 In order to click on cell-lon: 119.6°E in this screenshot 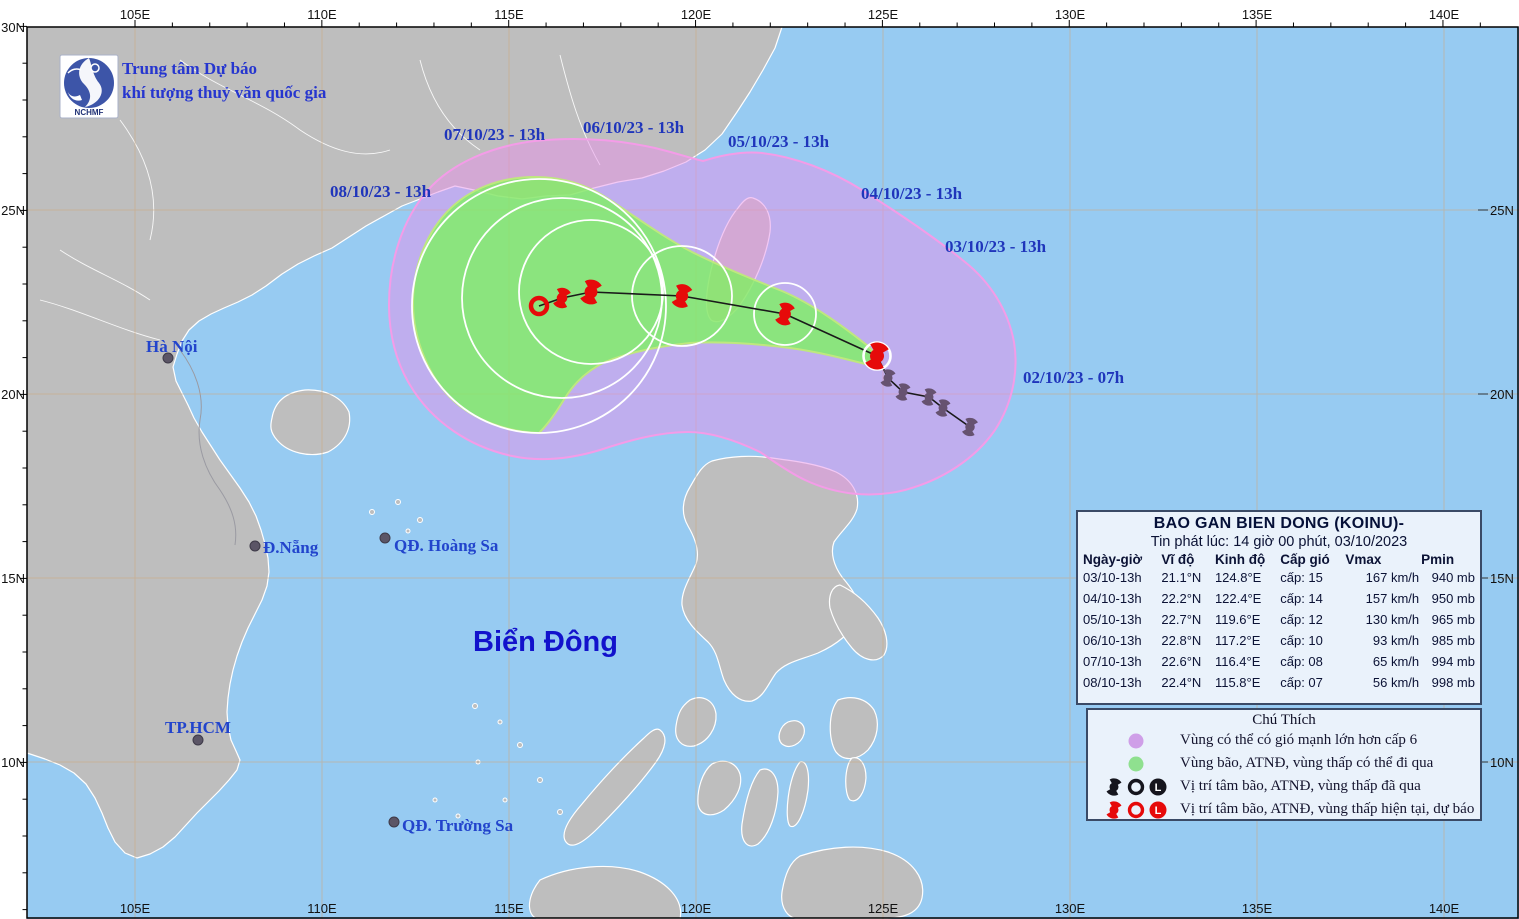, I will do `click(1237, 619)`.